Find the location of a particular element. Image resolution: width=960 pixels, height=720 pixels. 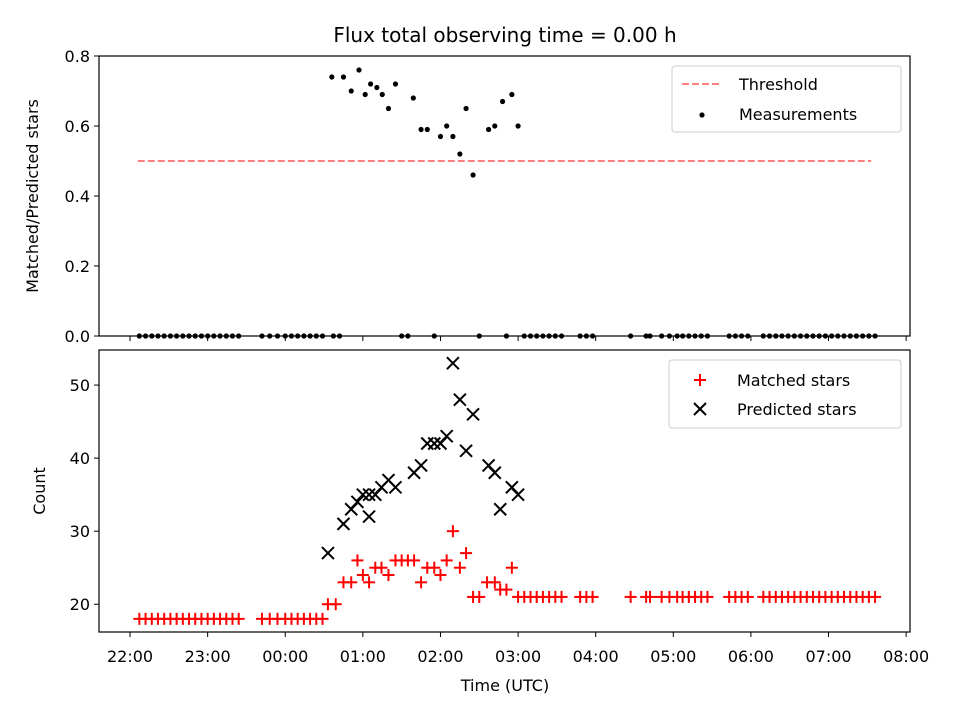

bottom-legend: Matched stars Predicted stars is located at coordinates (785, 394).